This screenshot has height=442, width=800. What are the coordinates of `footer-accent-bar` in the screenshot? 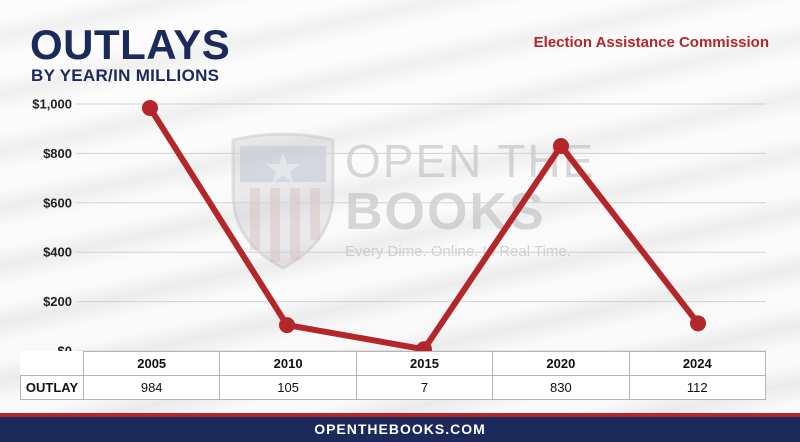 It's located at (400, 415).